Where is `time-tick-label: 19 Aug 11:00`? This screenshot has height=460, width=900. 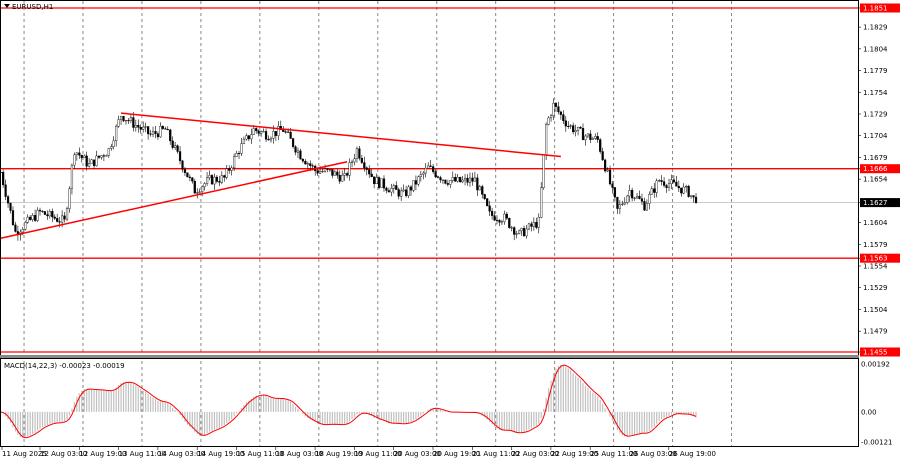
time-tick-label: 19 Aug 11:00 is located at coordinates (377, 454).